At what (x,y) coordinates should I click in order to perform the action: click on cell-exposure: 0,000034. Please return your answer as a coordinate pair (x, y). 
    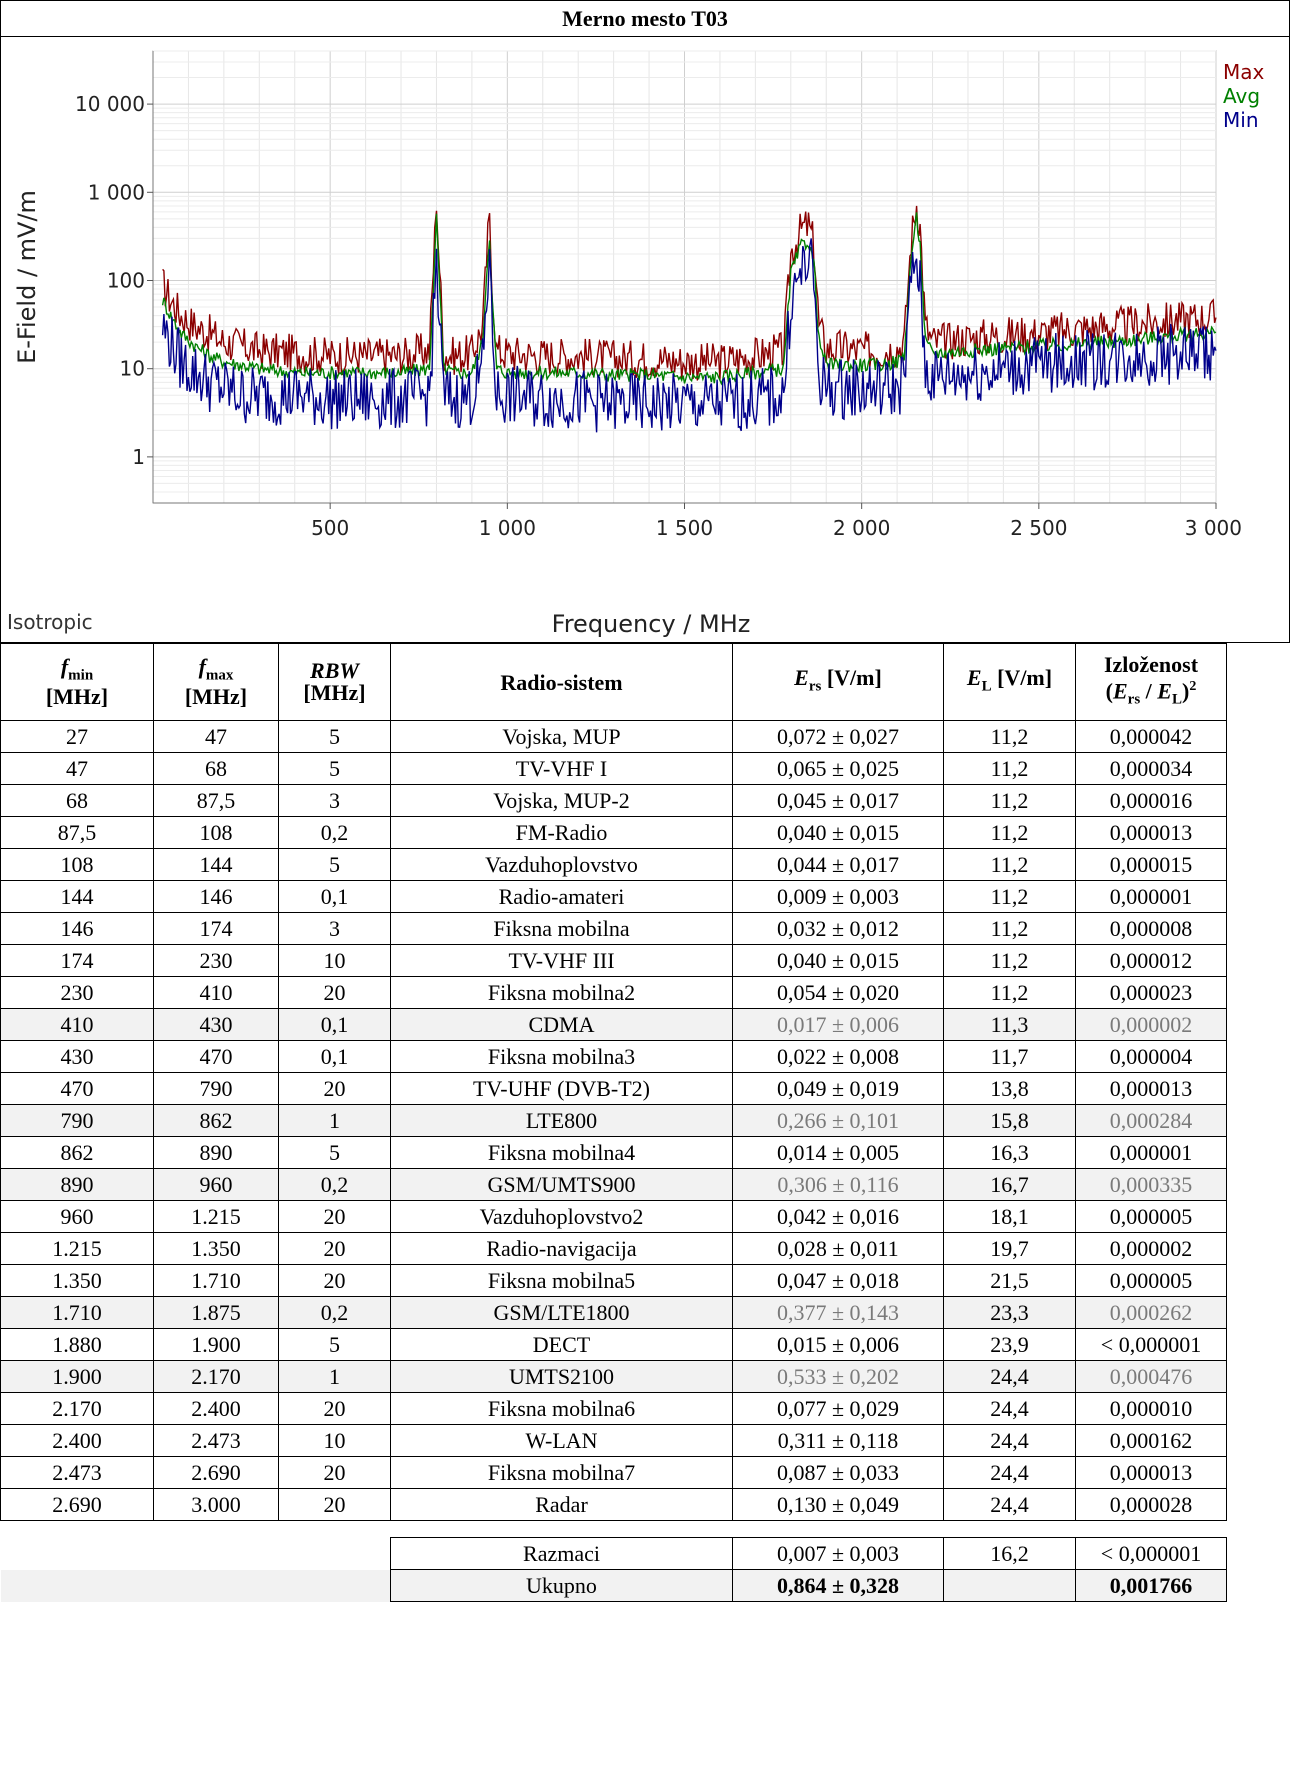
    Looking at the image, I should click on (1151, 769).